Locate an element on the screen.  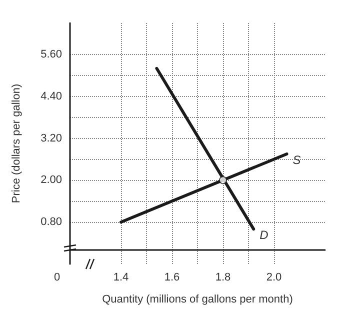
x-tick-label: 1.6 is located at coordinates (172, 278).